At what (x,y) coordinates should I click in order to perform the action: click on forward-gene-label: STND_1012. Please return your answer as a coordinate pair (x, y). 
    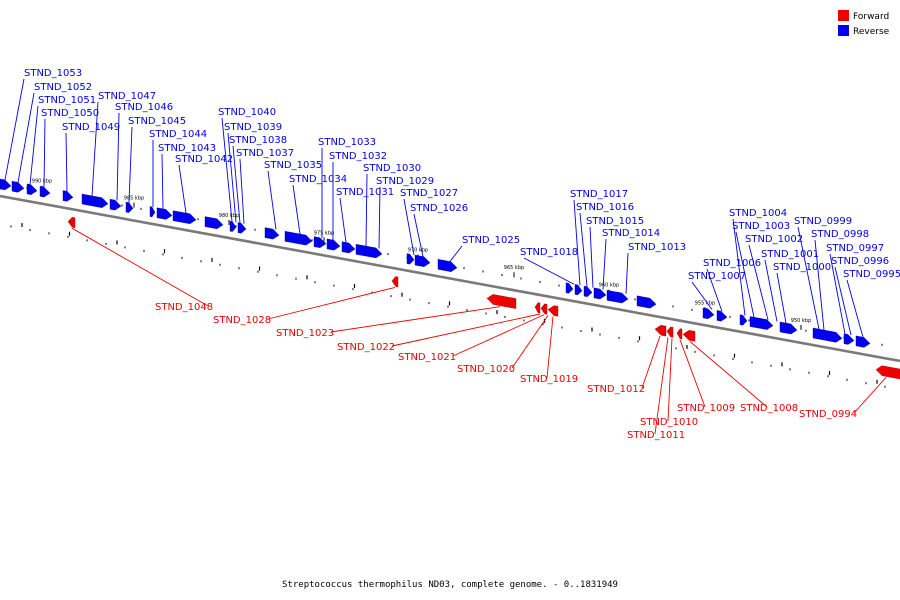
    Looking at the image, I should click on (616, 389).